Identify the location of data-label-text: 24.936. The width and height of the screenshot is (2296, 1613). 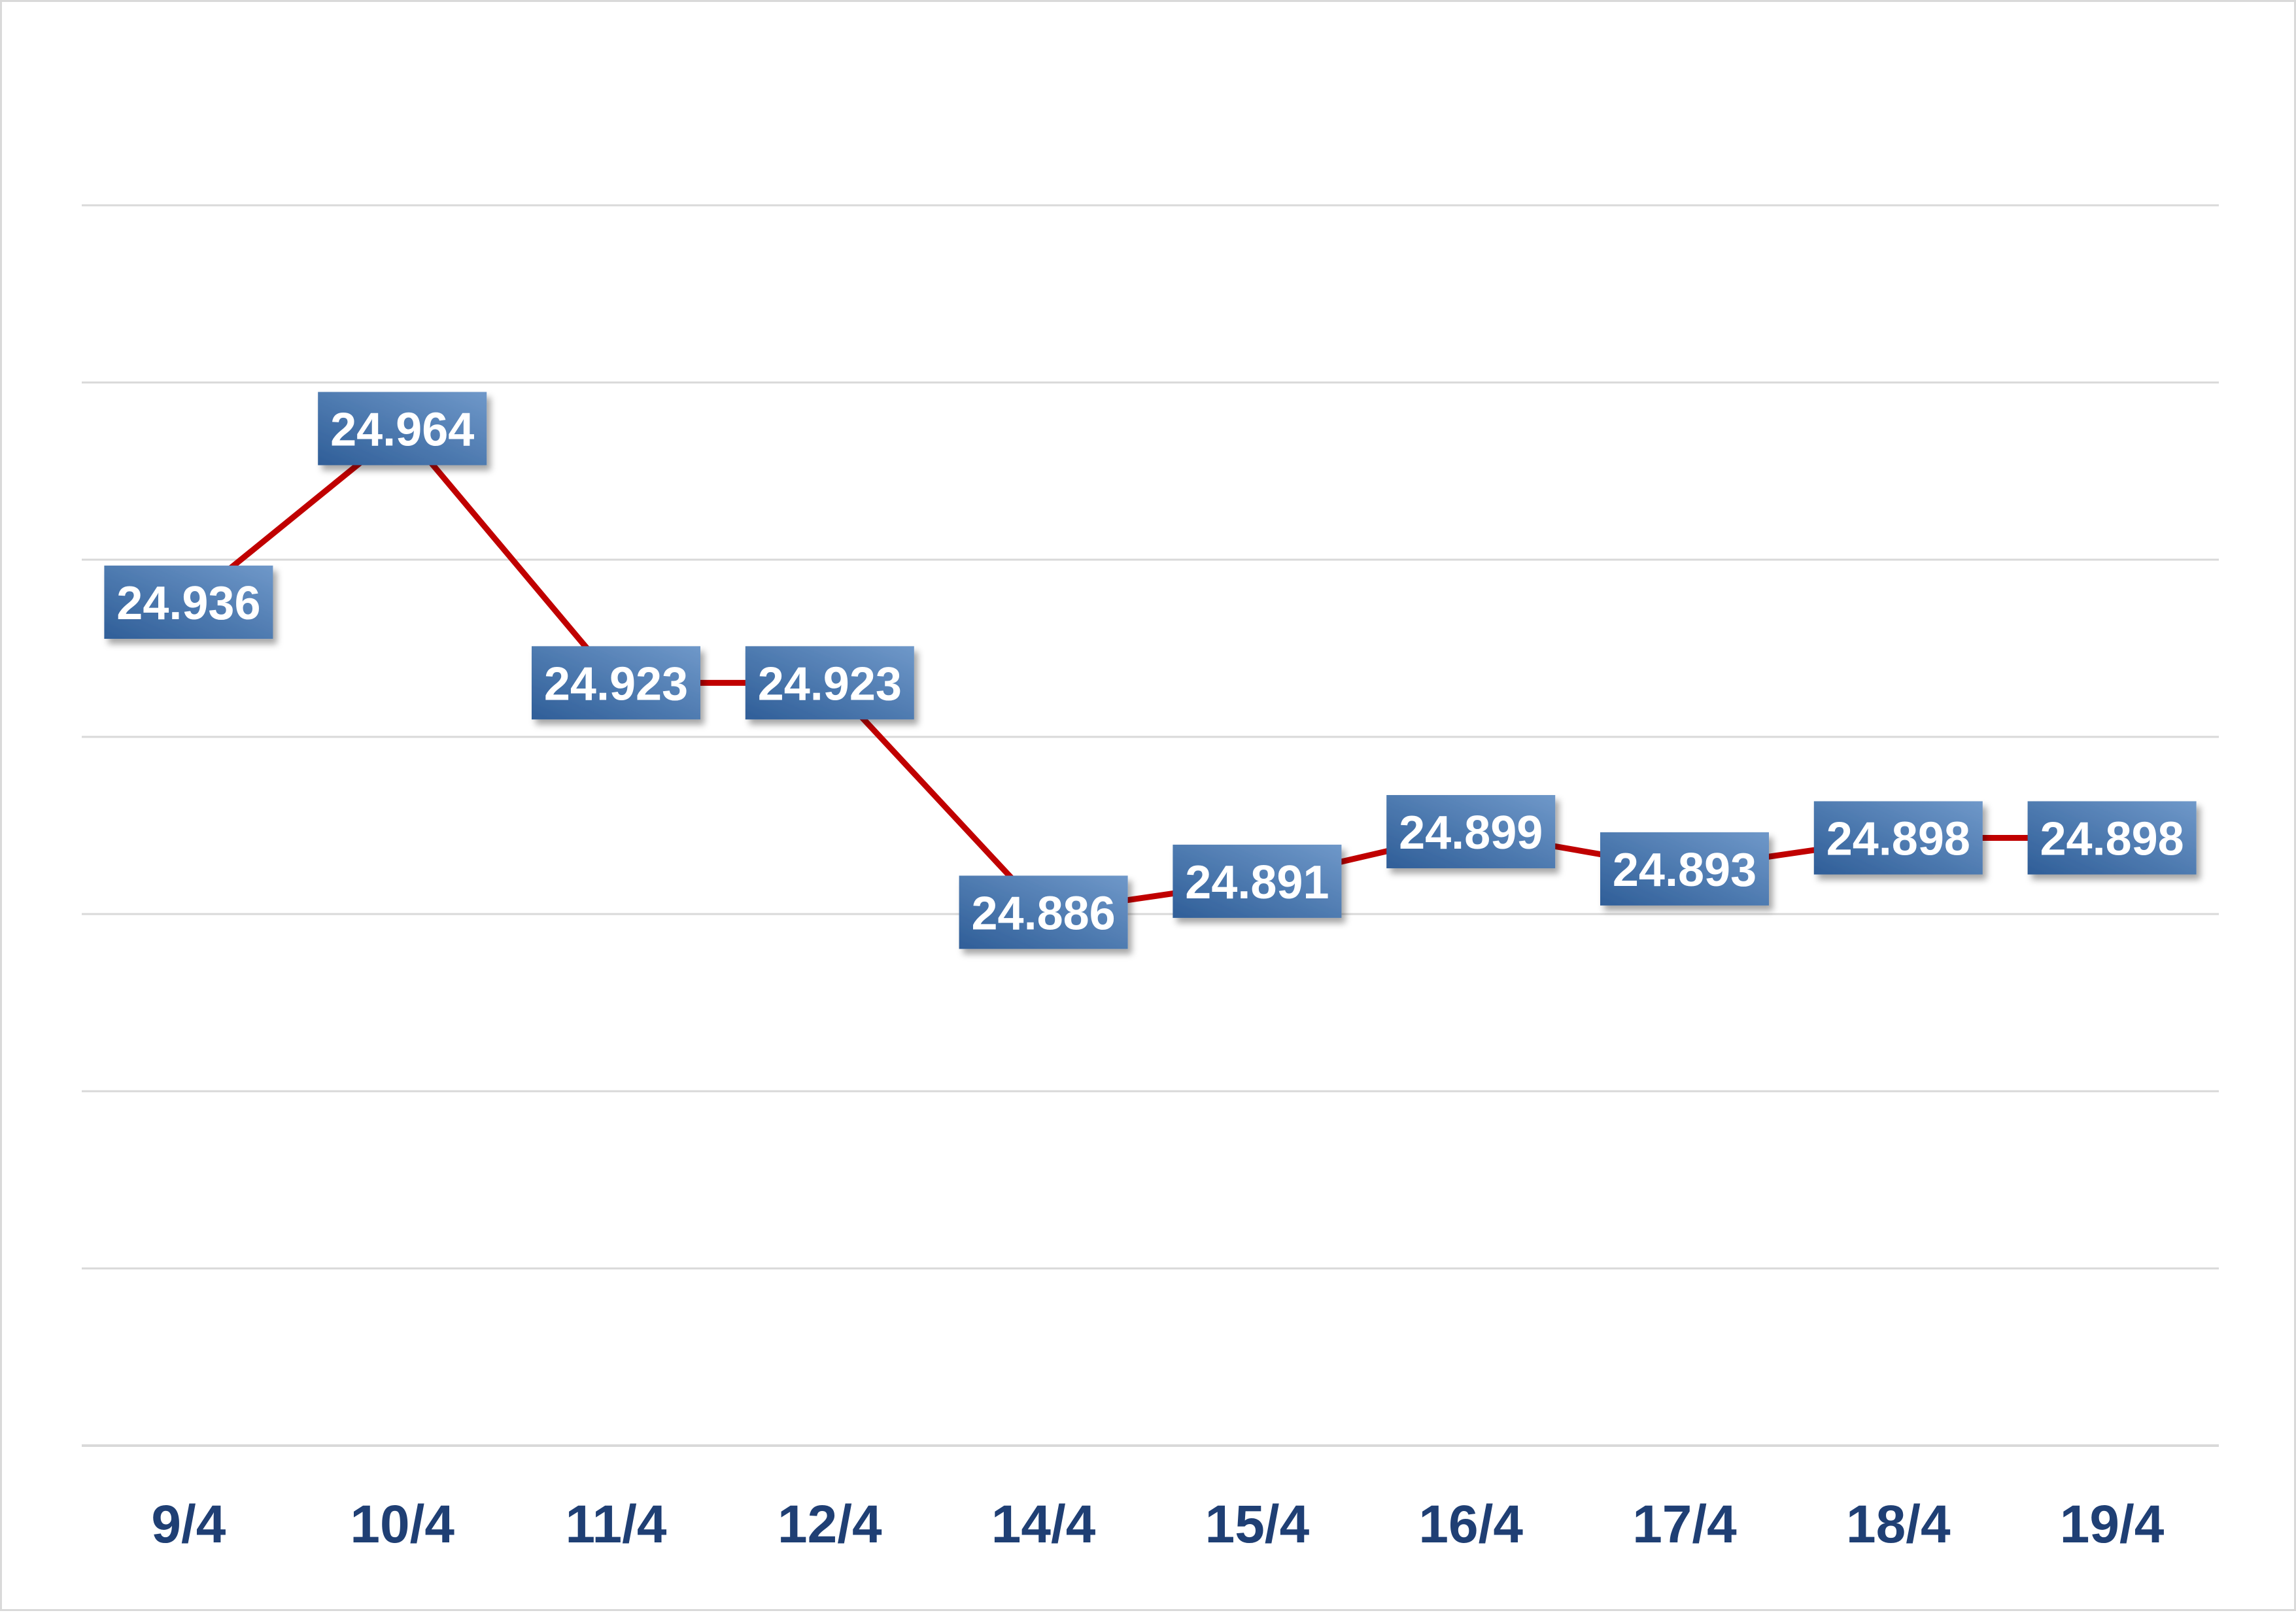
(188, 604).